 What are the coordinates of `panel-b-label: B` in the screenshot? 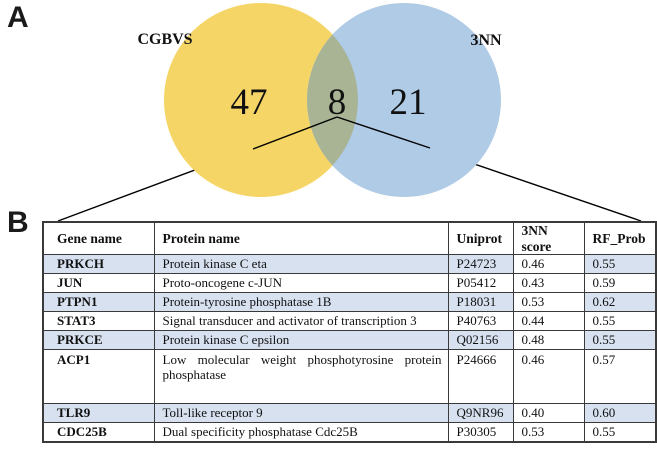 It's located at (18, 222).